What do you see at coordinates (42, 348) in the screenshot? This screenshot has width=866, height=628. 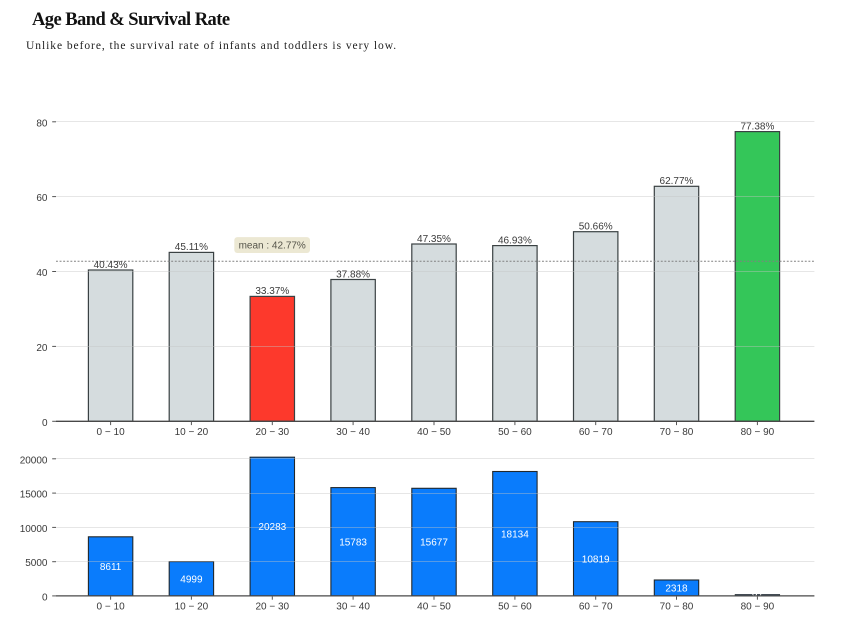 I see `svg-text: 20` at bounding box center [42, 348].